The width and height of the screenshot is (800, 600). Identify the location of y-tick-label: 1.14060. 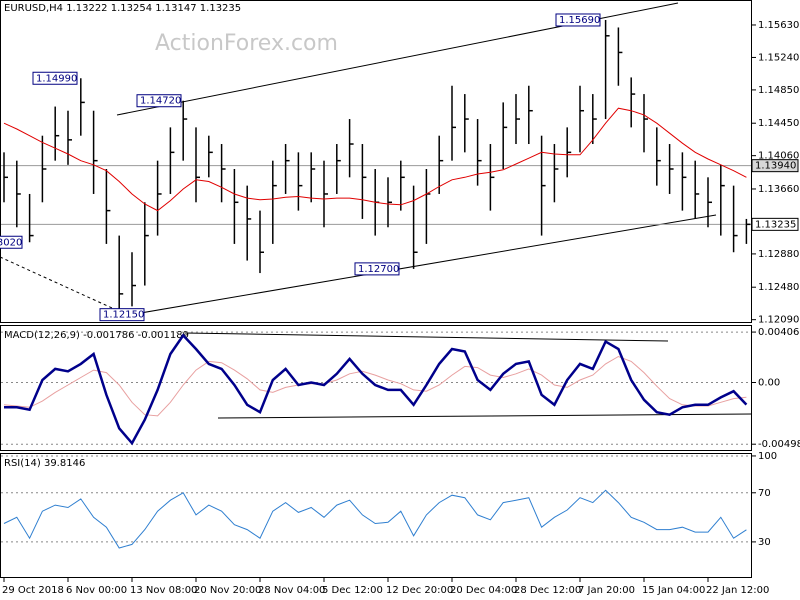
(778, 156).